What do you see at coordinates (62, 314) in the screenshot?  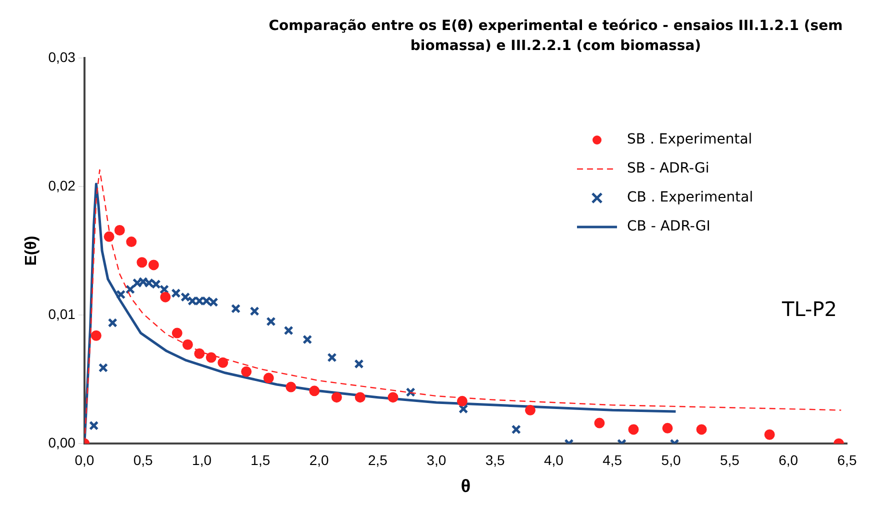 I see `y-tick-label: 0,01` at bounding box center [62, 314].